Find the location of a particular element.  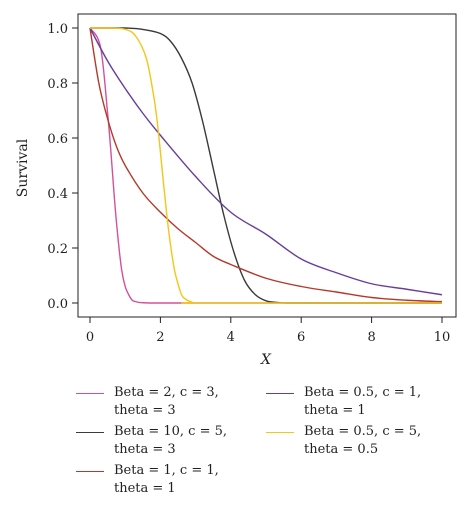

x-tick-label: 10 is located at coordinates (442, 337).